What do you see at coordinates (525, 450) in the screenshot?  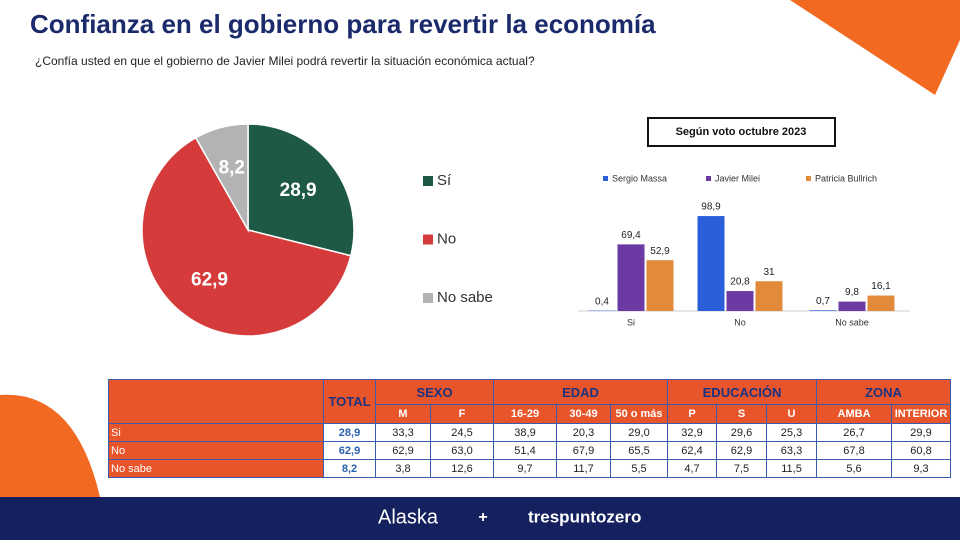 I see `table-cell: 51,4` at bounding box center [525, 450].